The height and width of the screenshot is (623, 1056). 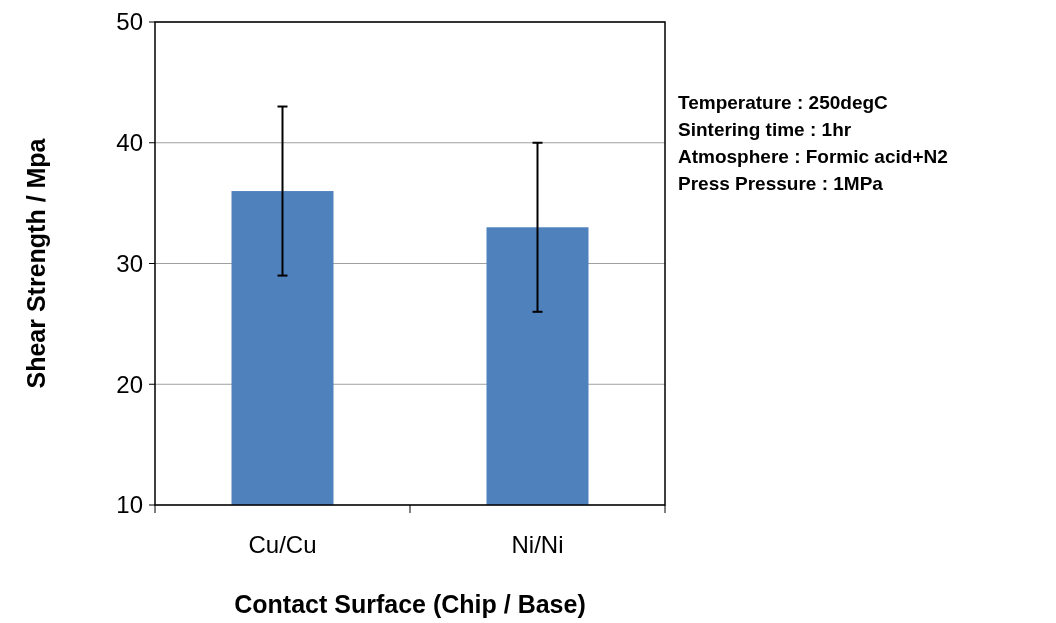 I want to click on y-tick-label: 10, so click(x=129, y=505).